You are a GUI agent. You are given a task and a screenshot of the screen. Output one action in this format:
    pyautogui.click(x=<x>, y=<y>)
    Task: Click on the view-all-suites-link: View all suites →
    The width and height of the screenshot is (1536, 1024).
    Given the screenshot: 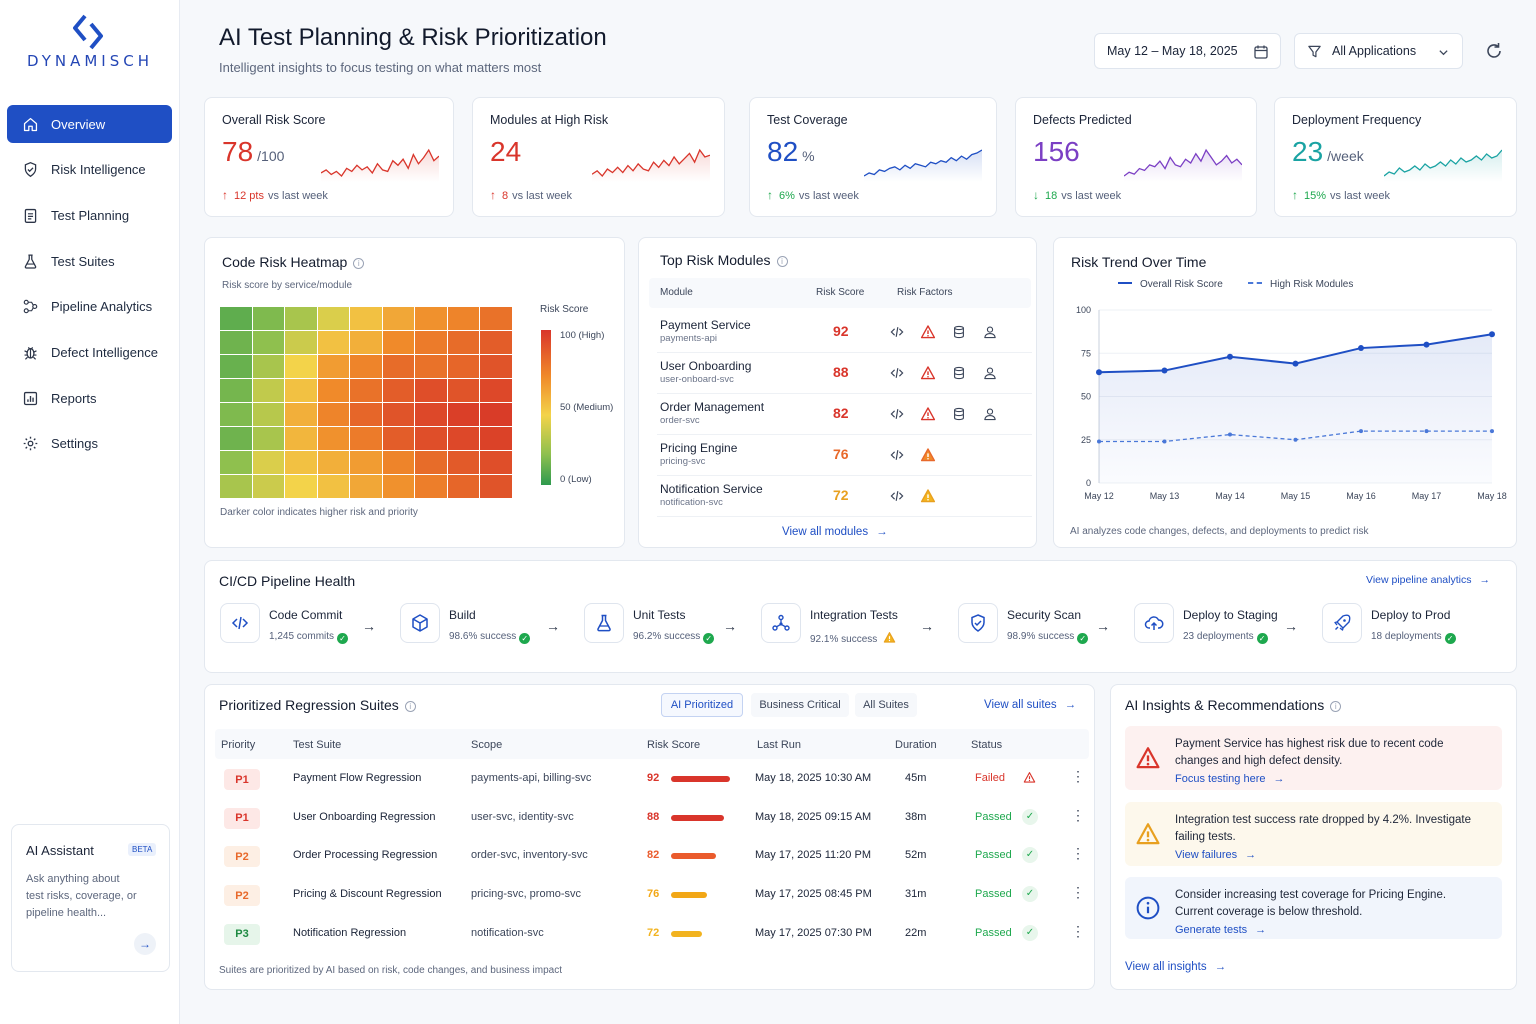 What is the action you would take?
    pyautogui.click(x=1030, y=705)
    